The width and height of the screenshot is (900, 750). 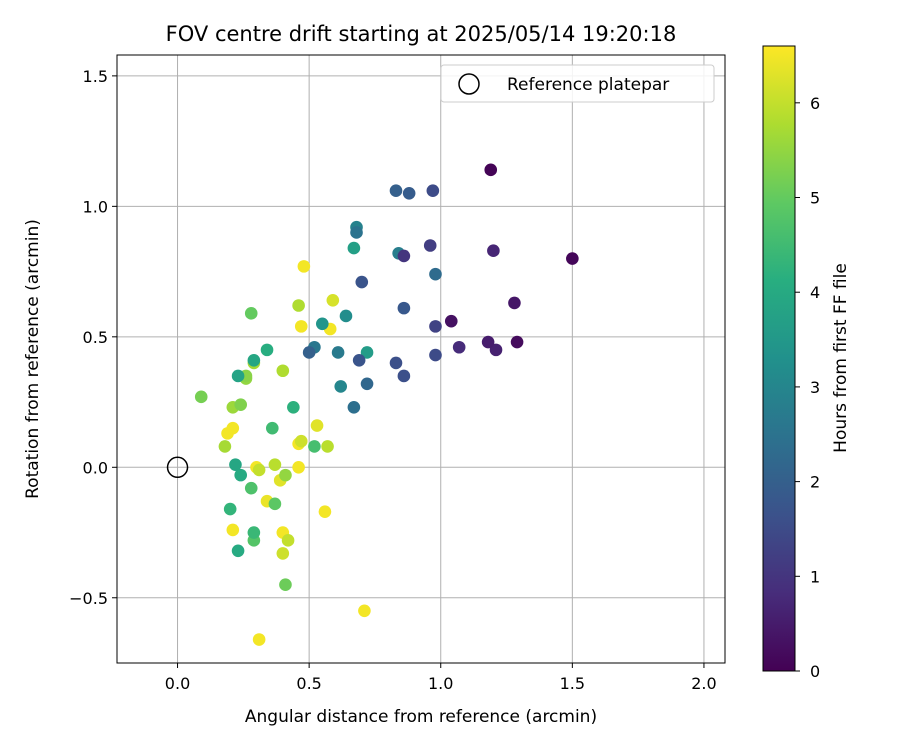 I want to click on colorbar-tick-label: 2, so click(x=815, y=482).